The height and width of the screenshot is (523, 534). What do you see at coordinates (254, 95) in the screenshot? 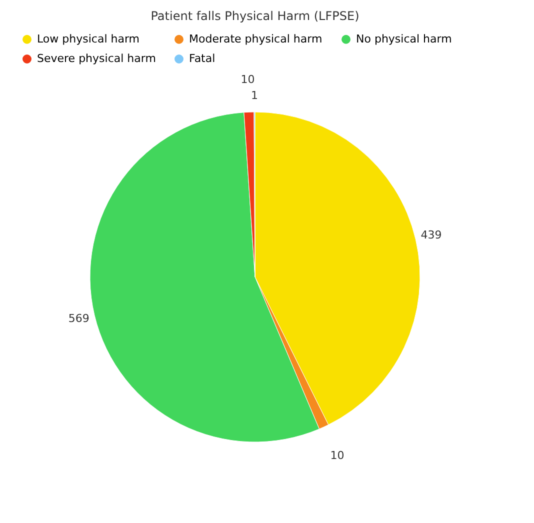
I see `data-label: 1` at bounding box center [254, 95].